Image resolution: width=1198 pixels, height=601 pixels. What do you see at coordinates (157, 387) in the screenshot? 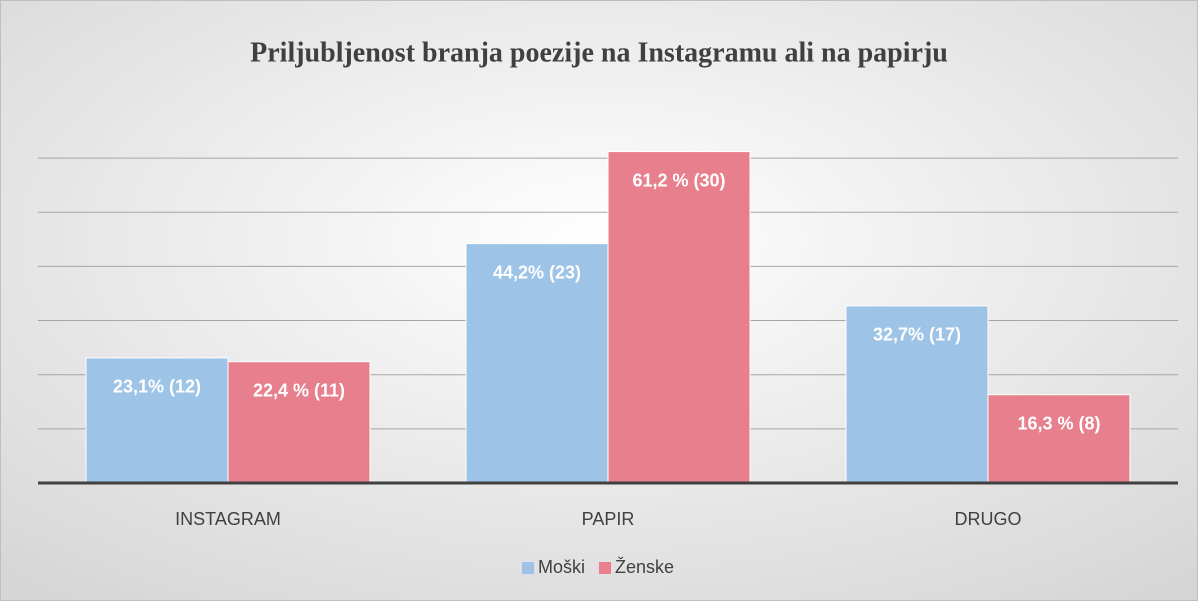
I see `value-label: 23,1% (12)` at bounding box center [157, 387].